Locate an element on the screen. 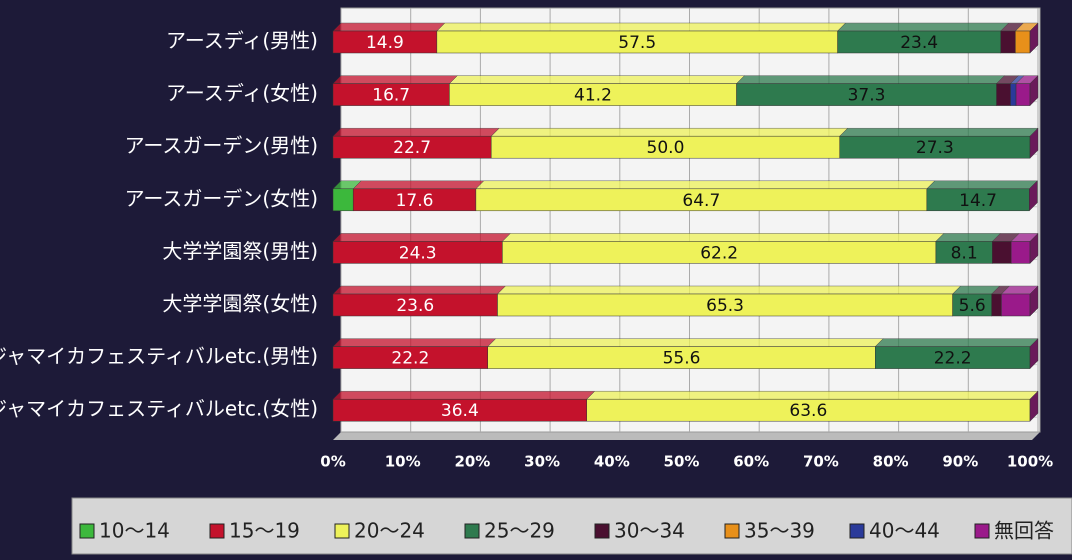  value-label: 62.2 is located at coordinates (719, 253).